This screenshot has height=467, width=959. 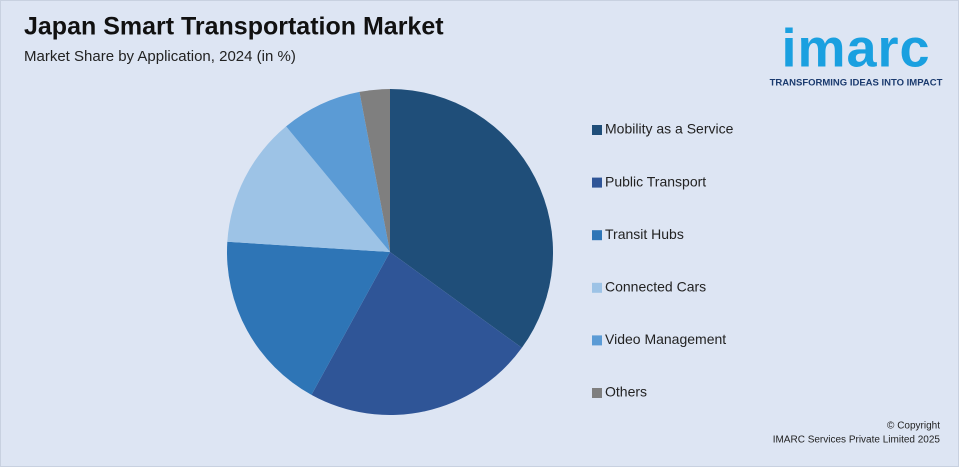 What do you see at coordinates (856, 83) in the screenshot?
I see `logo-tagline: TRANSFORMING IDEAS INTO IMPACT` at bounding box center [856, 83].